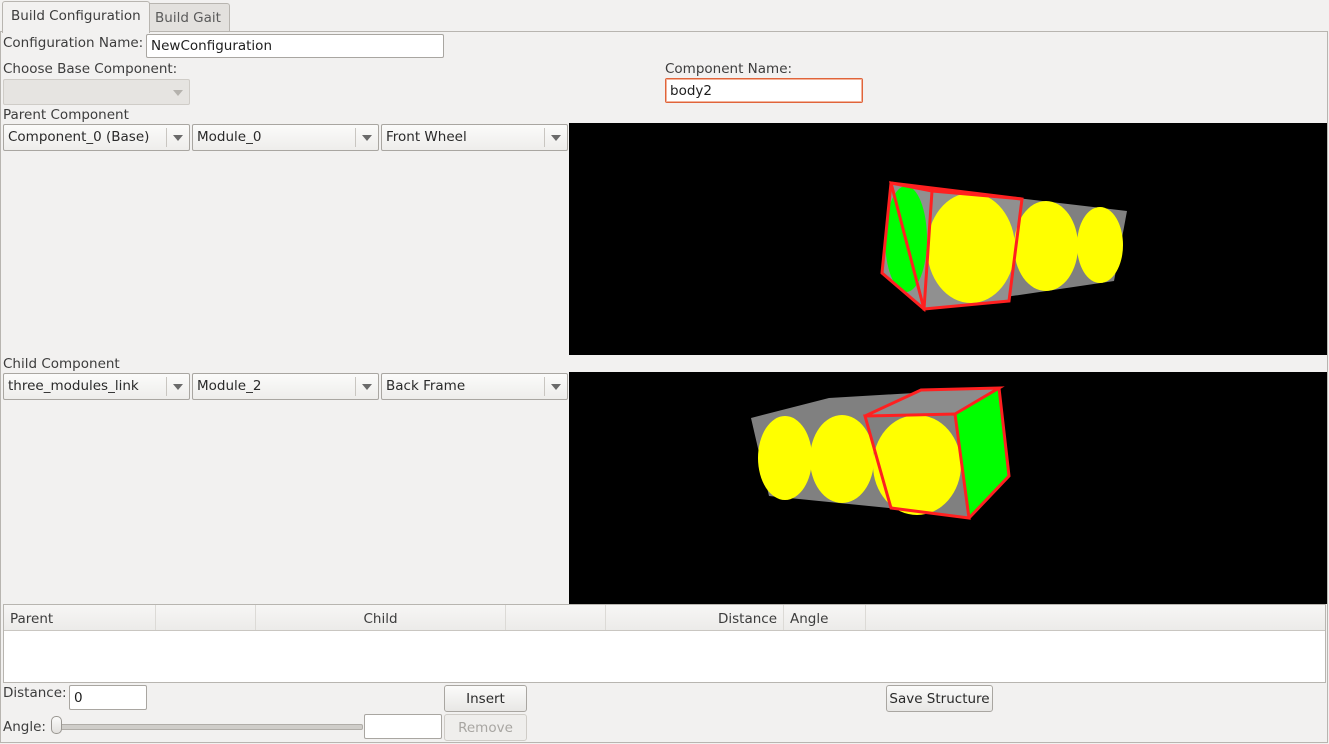 The height and width of the screenshot is (744, 1329). Describe the element at coordinates (664, 643) in the screenshot. I see `connections-table: Parent Child Distance Angle` at that location.